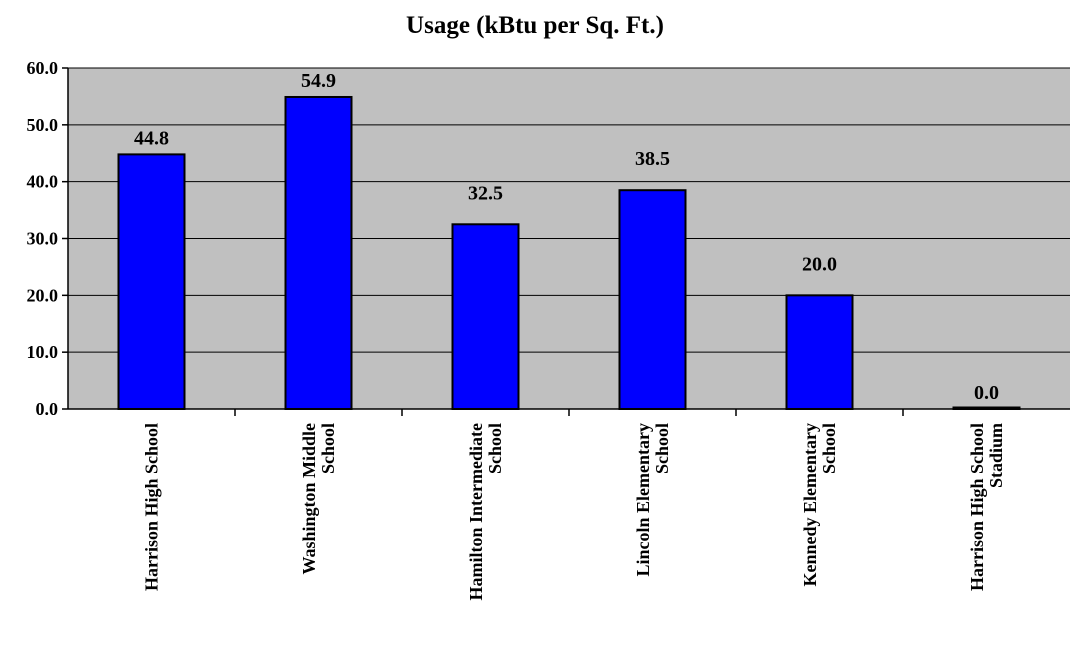 The image size is (1070, 646). What do you see at coordinates (47, 409) in the screenshot?
I see `y-tick-label: 0.0` at bounding box center [47, 409].